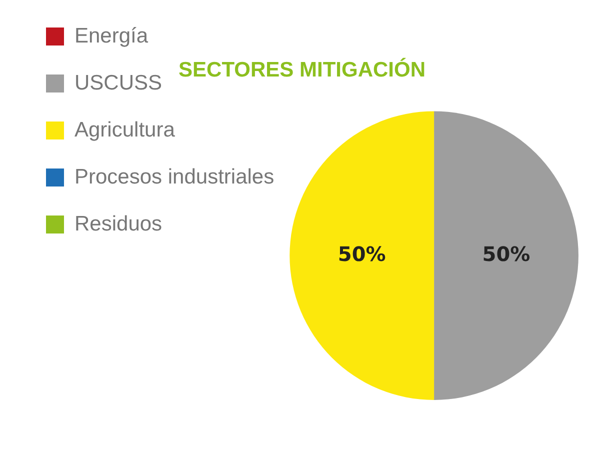 The image size is (609, 450). I want to click on legend-label: Residuos, so click(118, 224).